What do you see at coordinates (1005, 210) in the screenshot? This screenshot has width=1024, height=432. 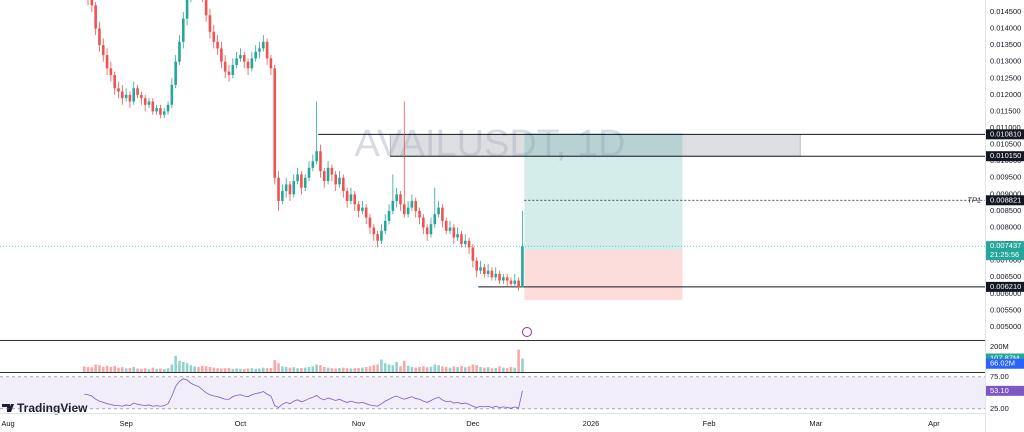 I see `y-tick-label: 0.008500` at bounding box center [1005, 210].